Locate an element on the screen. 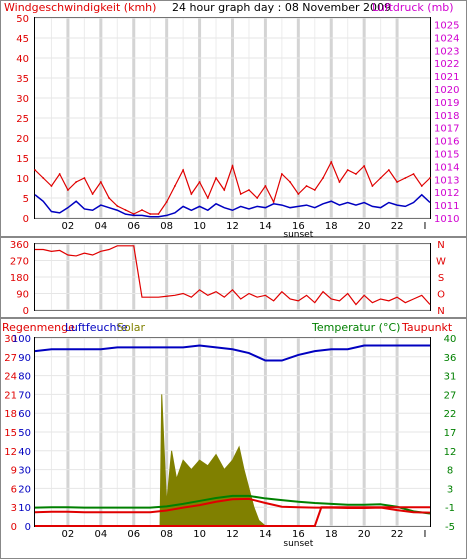 This screenshot has width=467, height=559. humidity-tick-label: 30 is located at coordinates (24, 471).